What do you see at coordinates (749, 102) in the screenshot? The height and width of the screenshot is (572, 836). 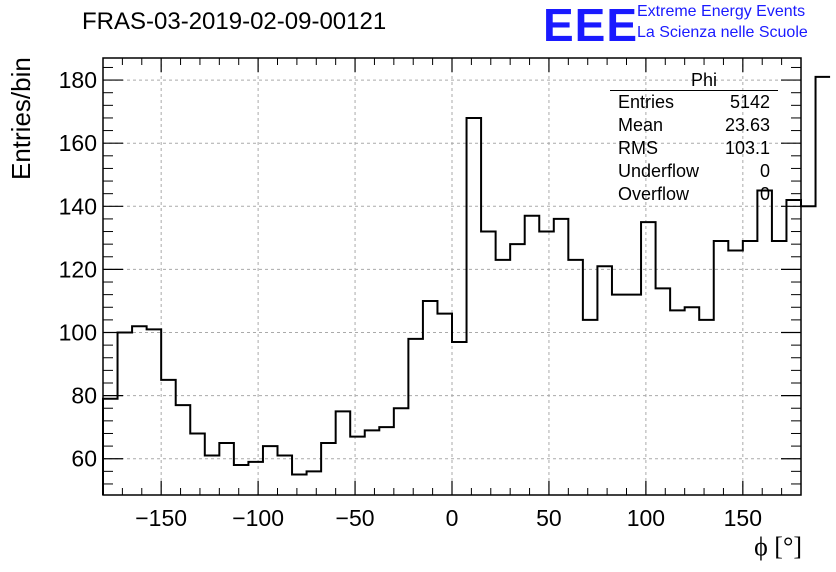 I see `stats-value: 5142` at bounding box center [749, 102].